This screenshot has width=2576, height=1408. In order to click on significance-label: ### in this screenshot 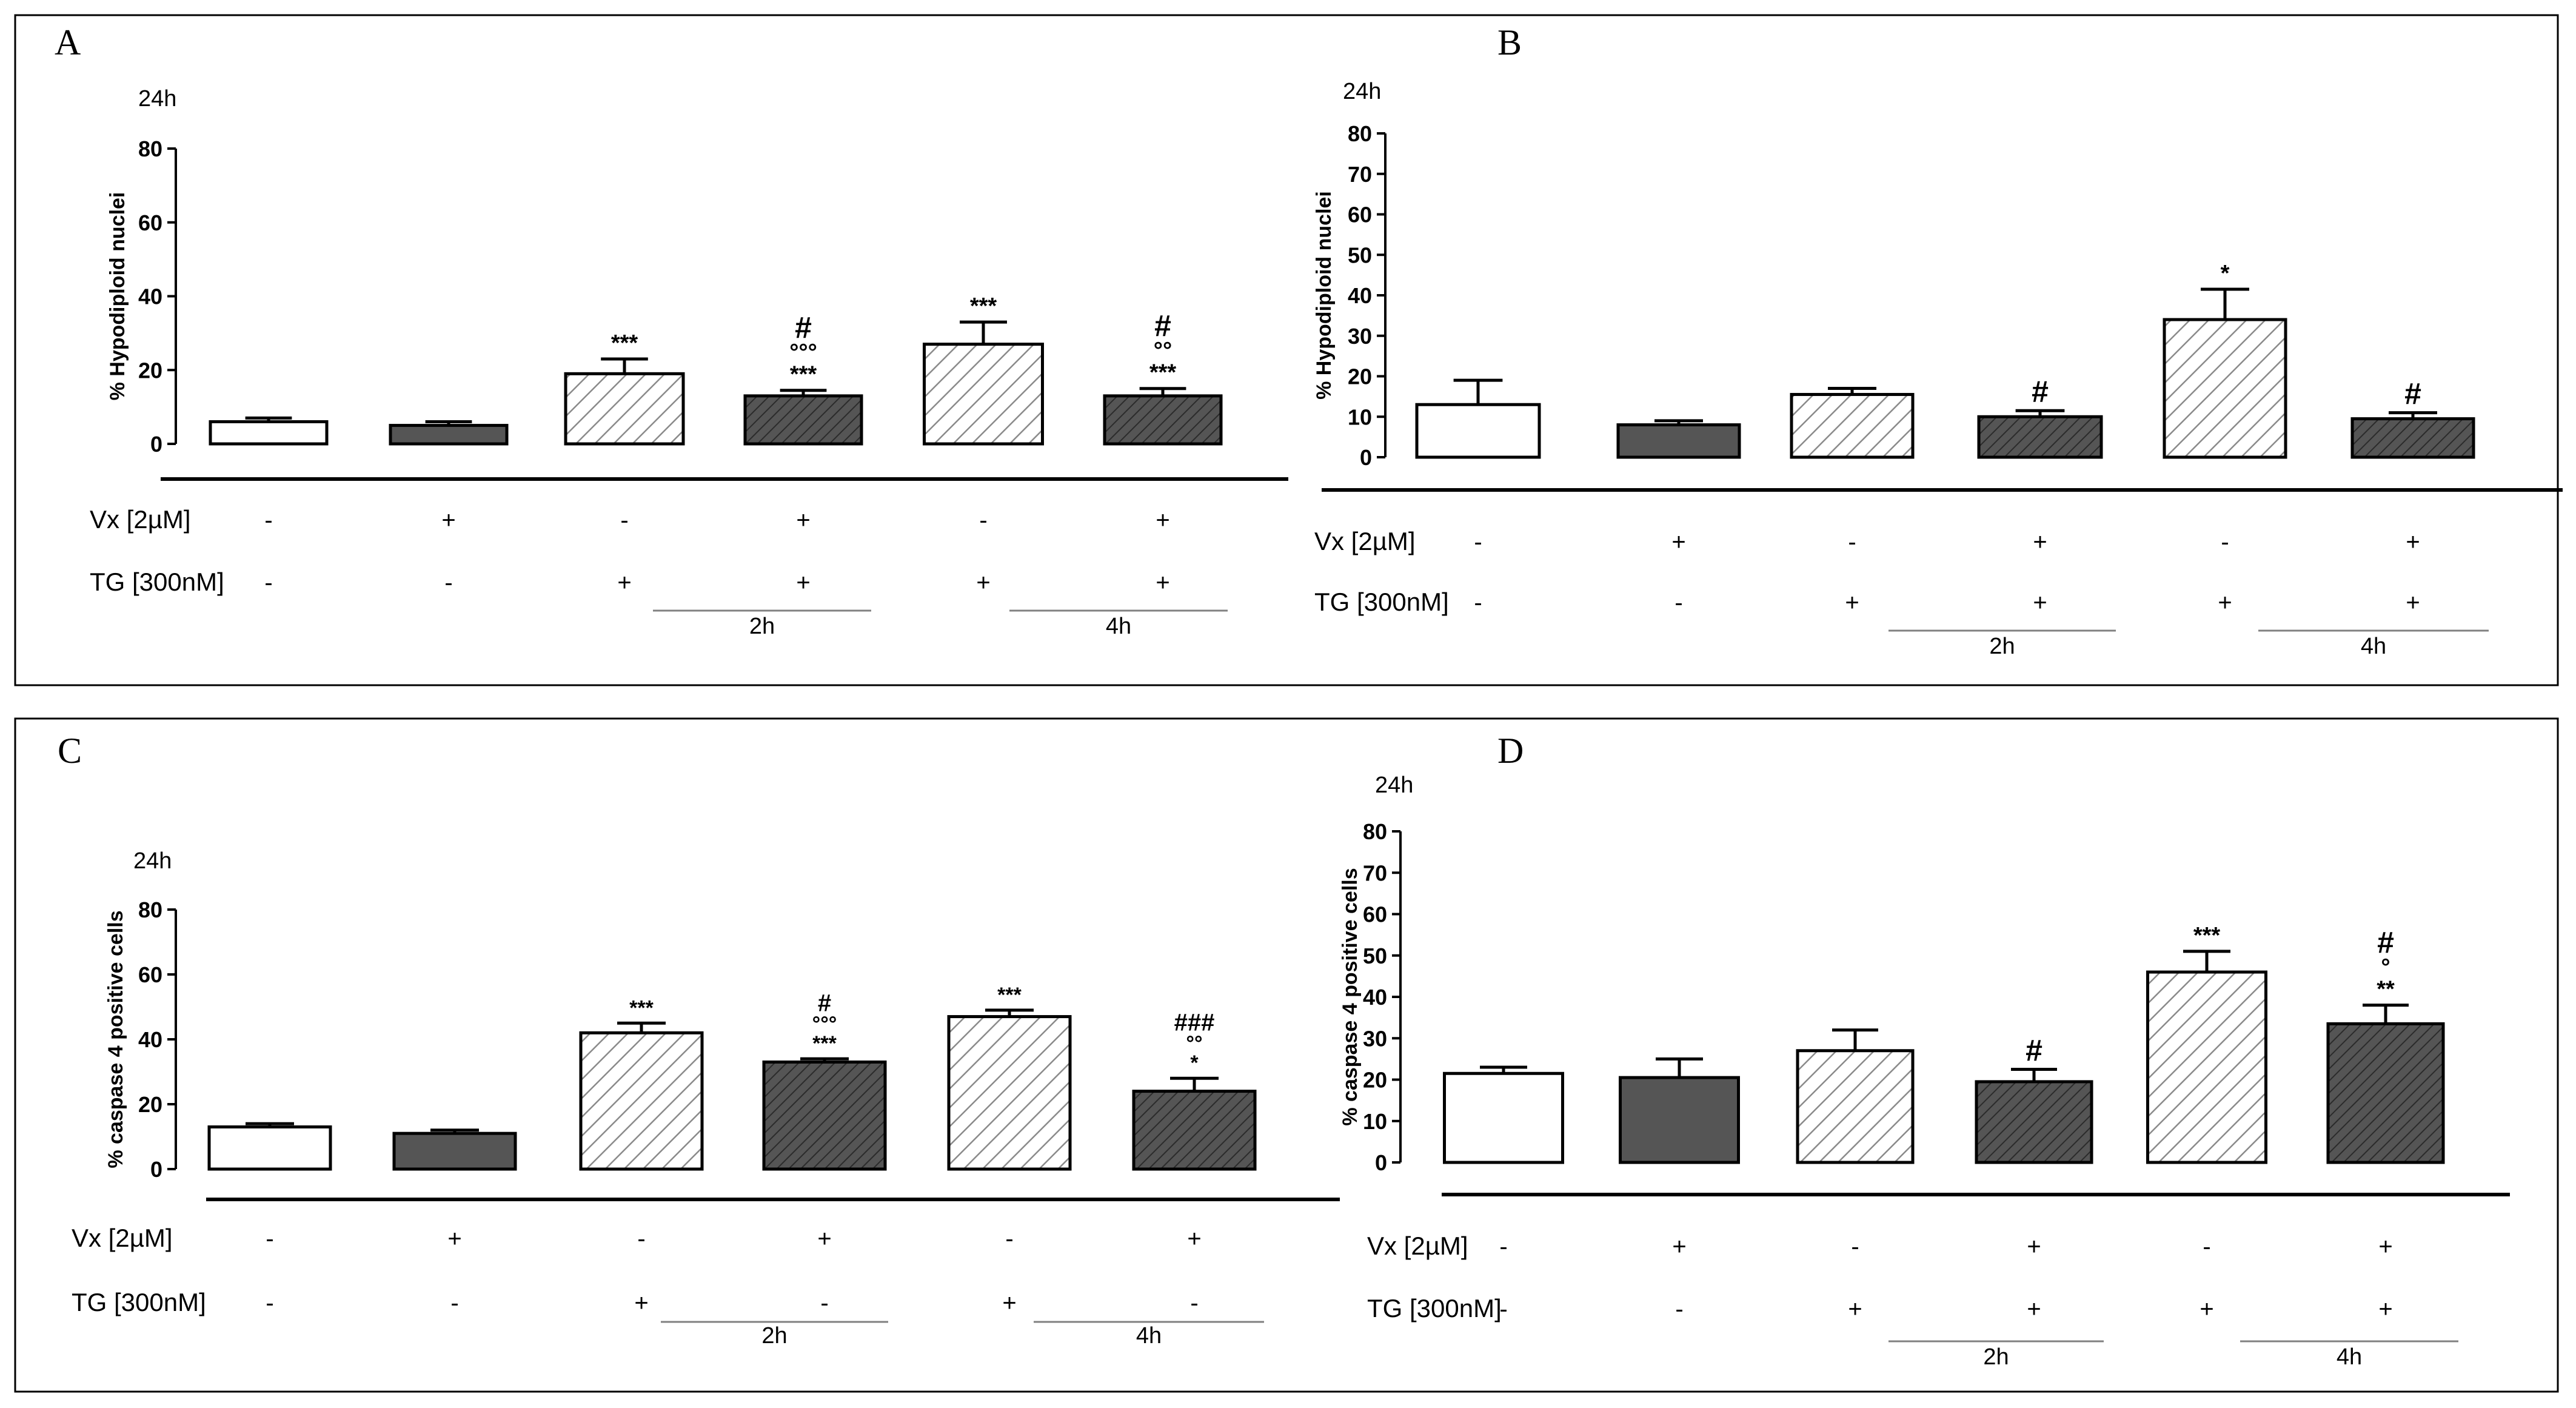, I will do `click(1194, 1023)`.